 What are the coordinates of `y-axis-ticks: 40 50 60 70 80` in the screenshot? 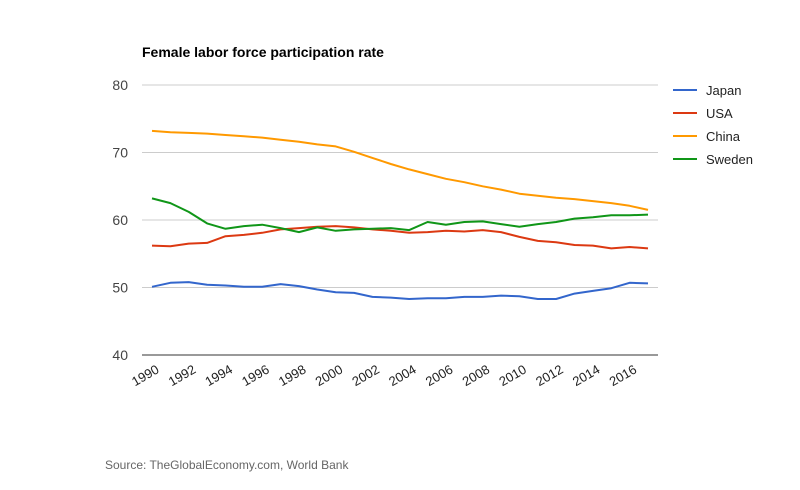 It's located at (120, 220).